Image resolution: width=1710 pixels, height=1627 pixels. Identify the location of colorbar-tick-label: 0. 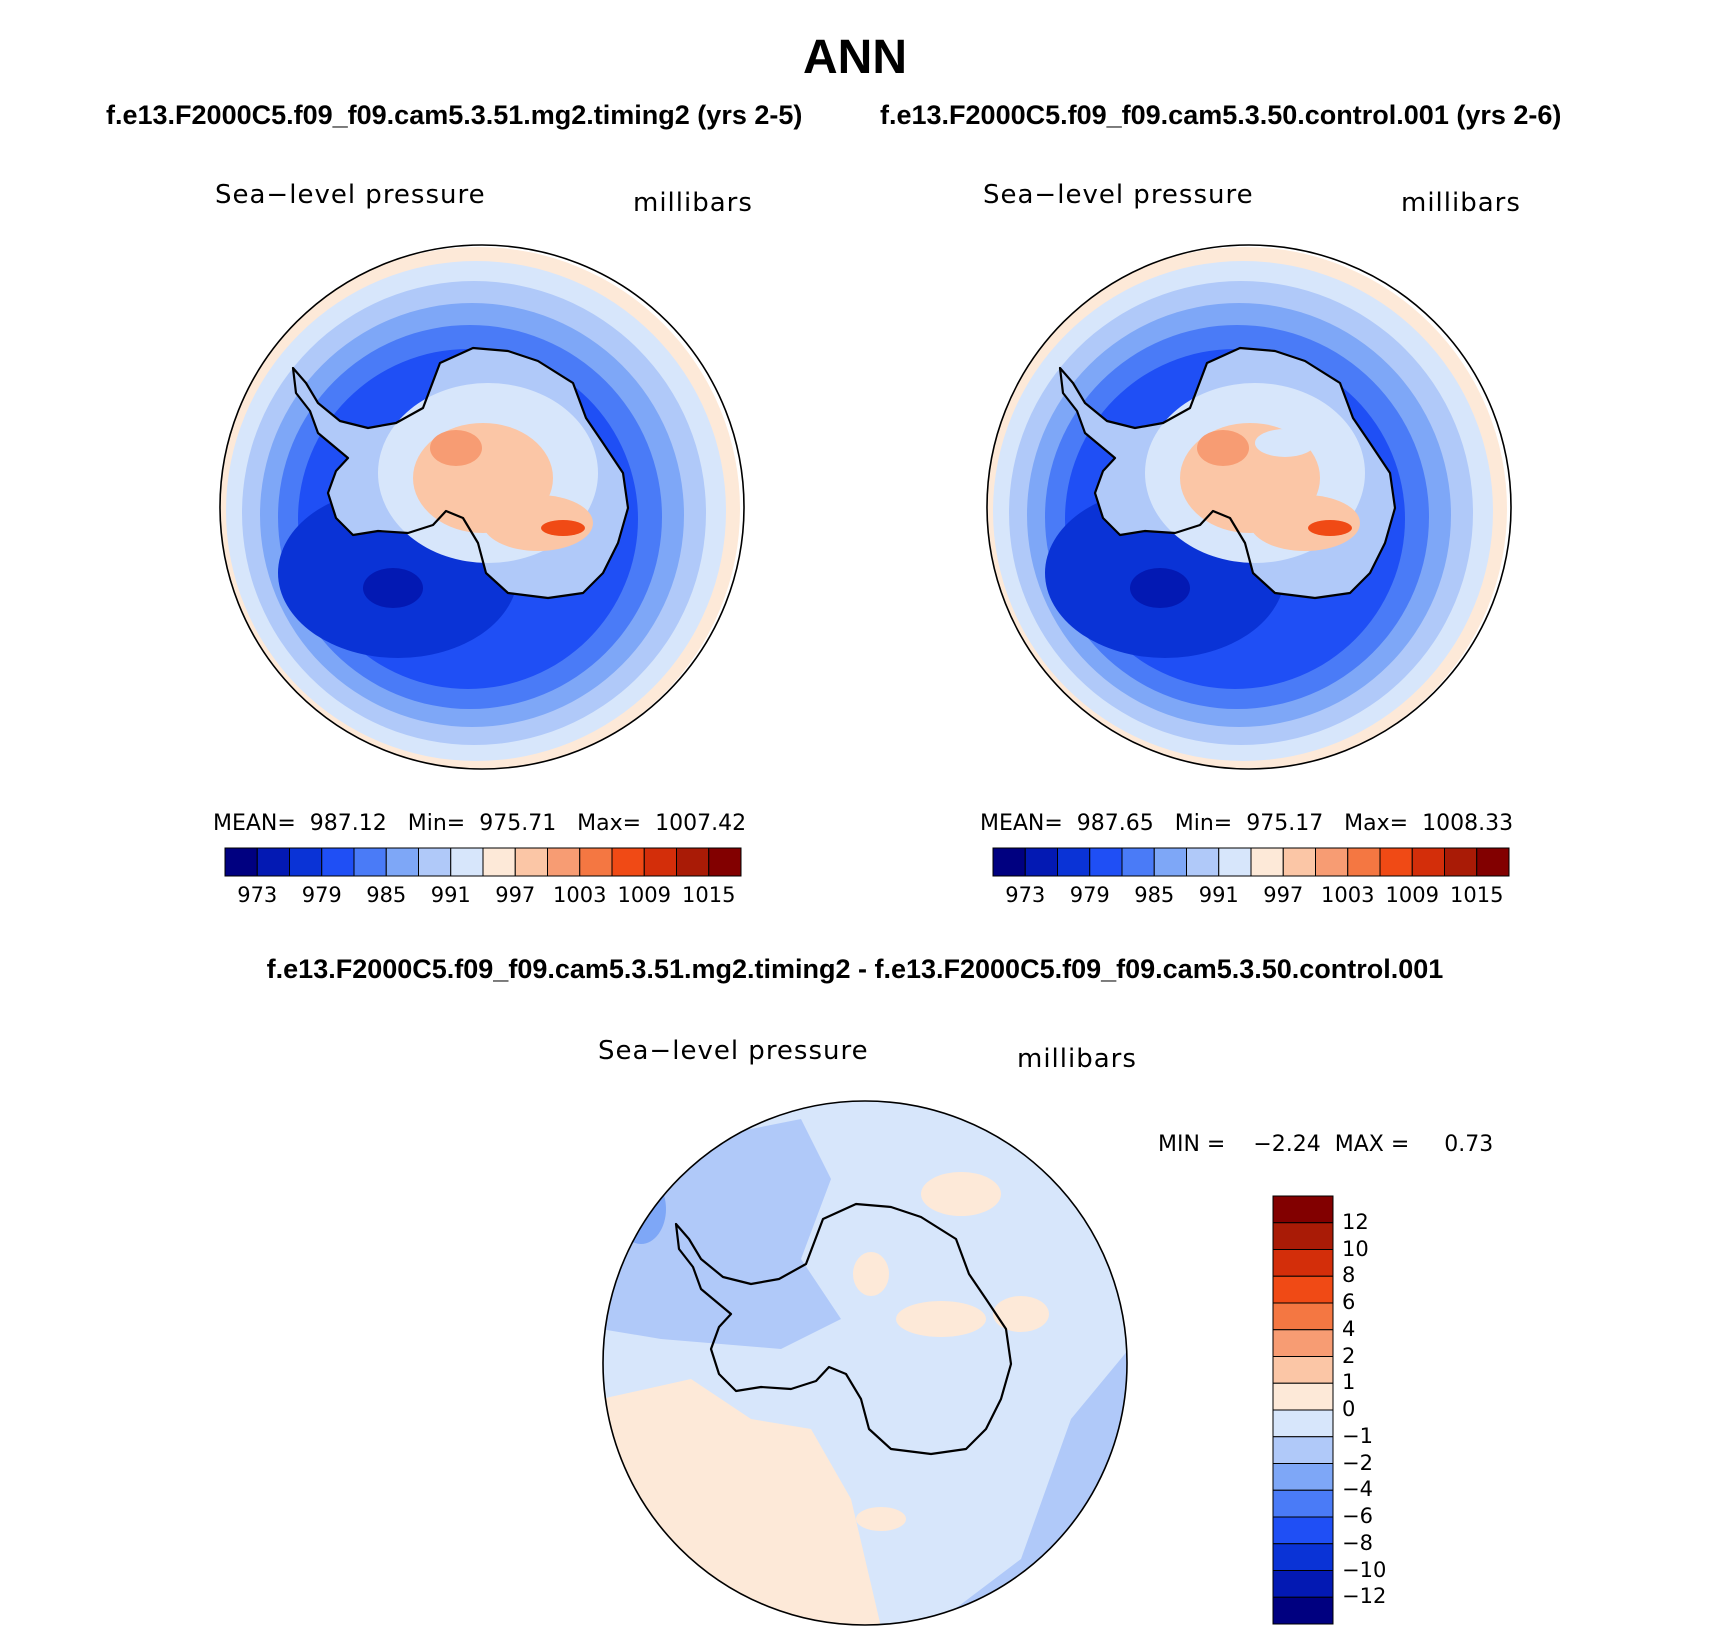
(1349, 1409).